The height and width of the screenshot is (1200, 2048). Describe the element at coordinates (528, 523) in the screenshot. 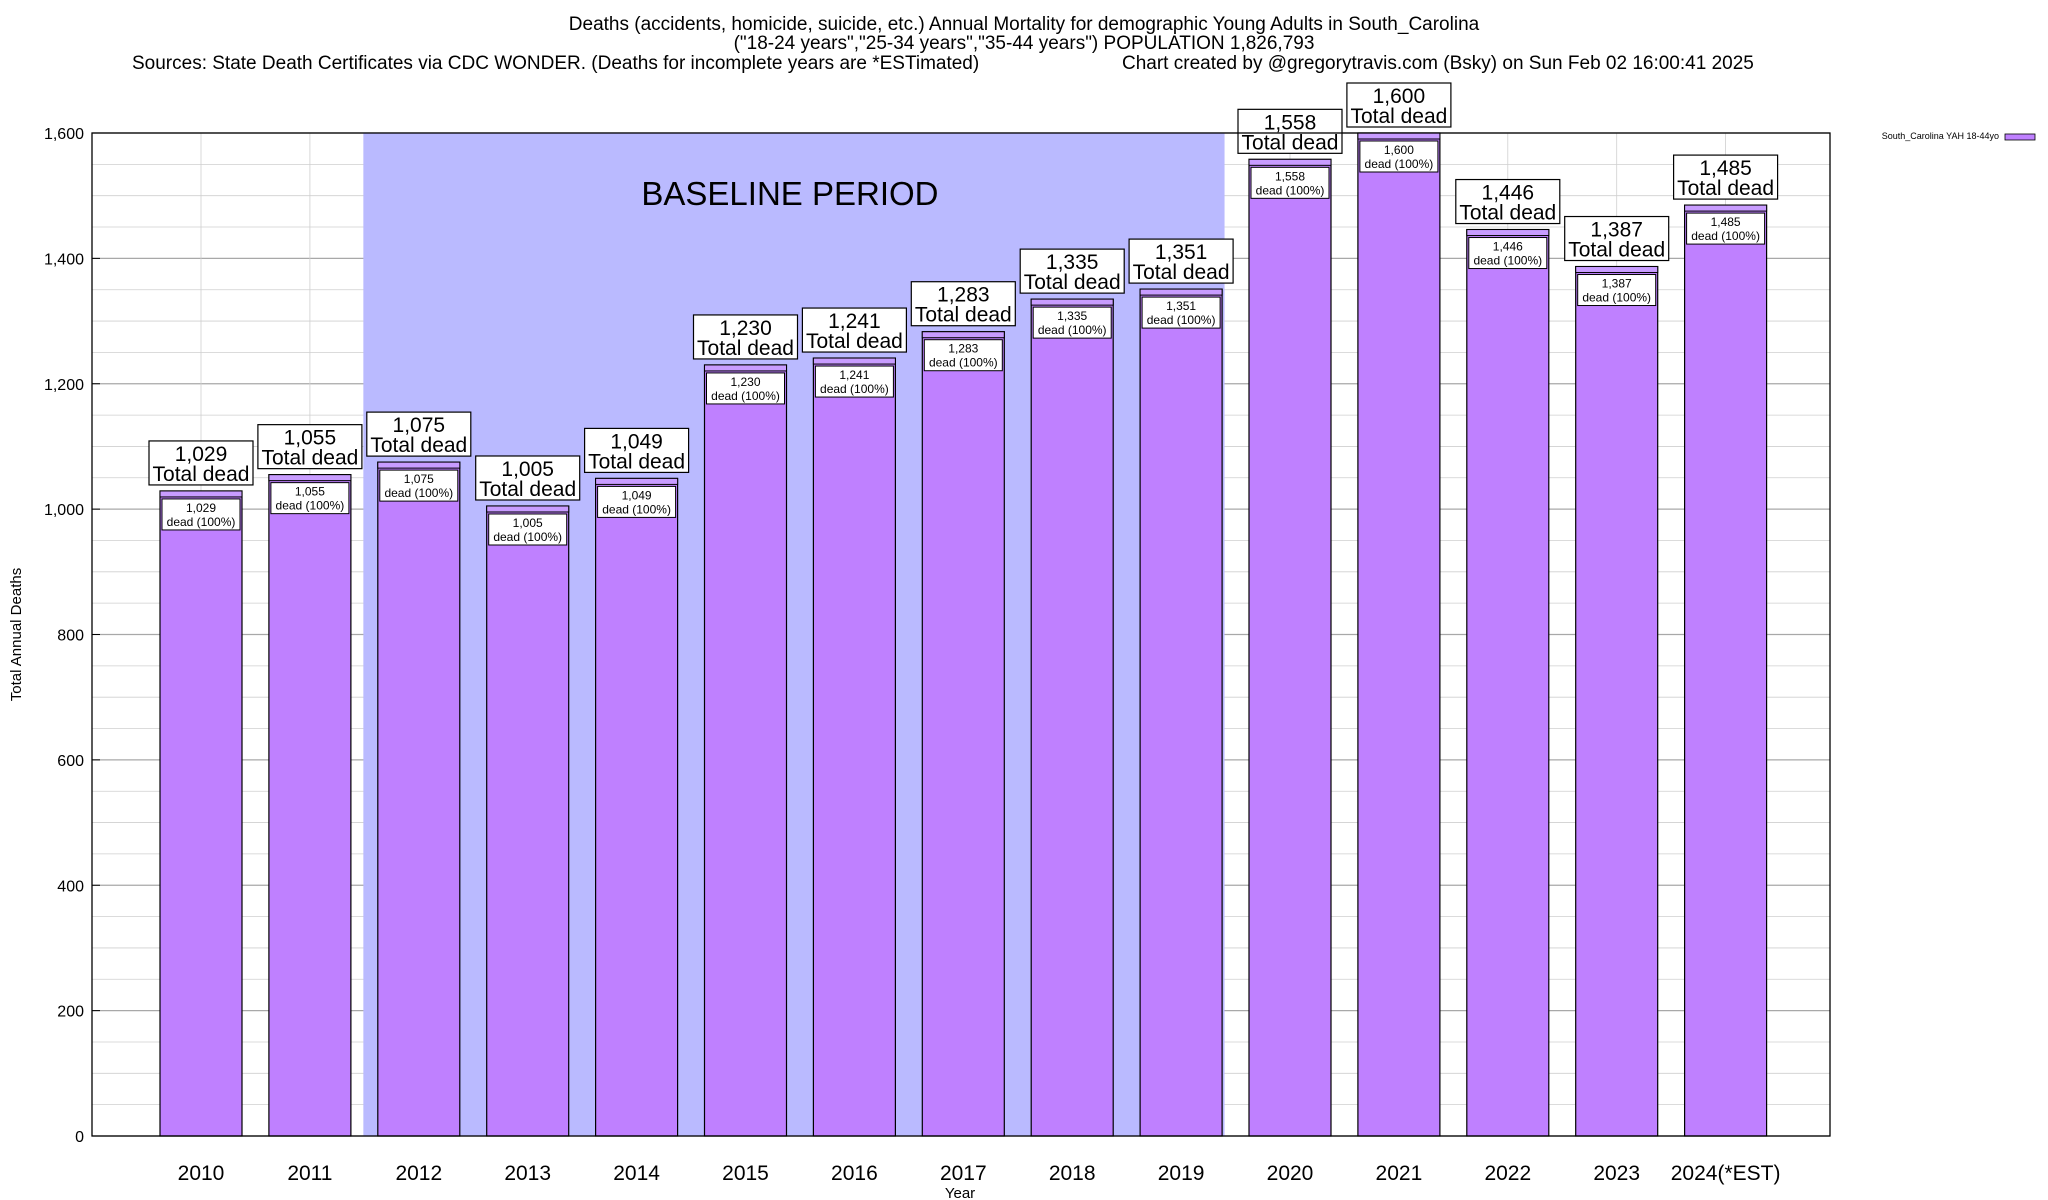

I see `inner-value-label: 1,005` at that location.